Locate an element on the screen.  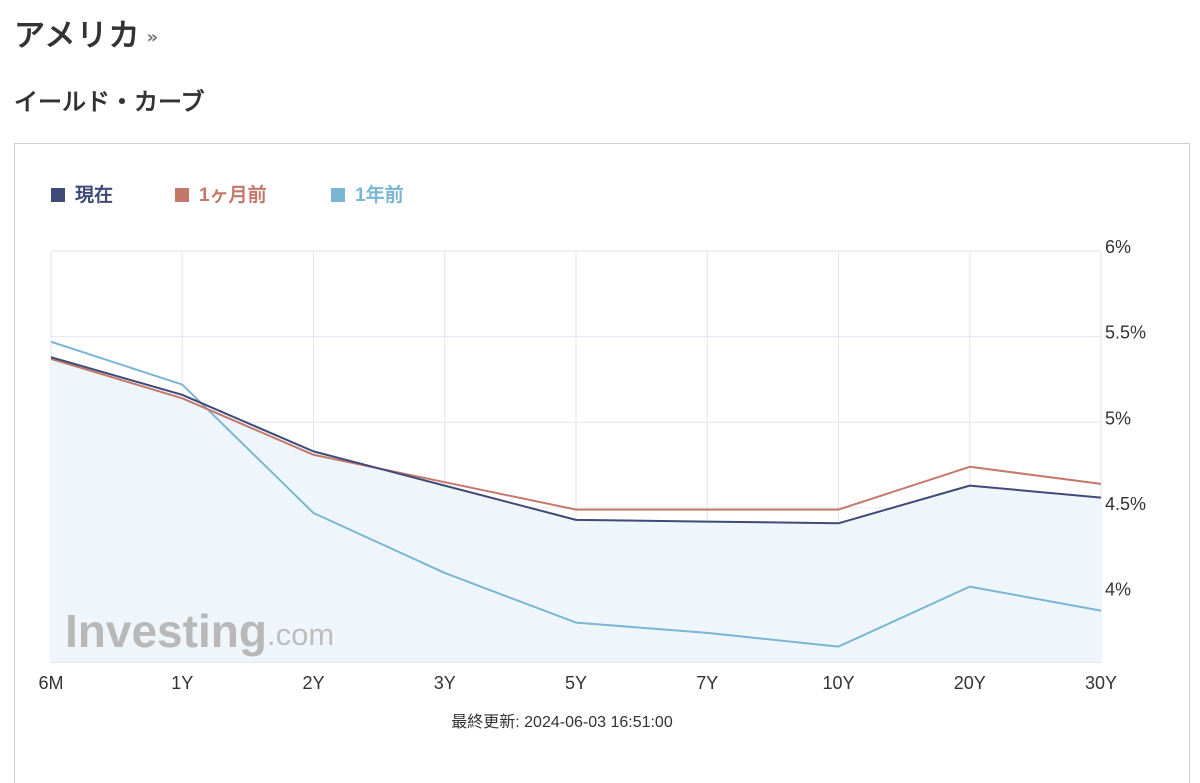
x-tick-label: 2Y is located at coordinates (313, 683).